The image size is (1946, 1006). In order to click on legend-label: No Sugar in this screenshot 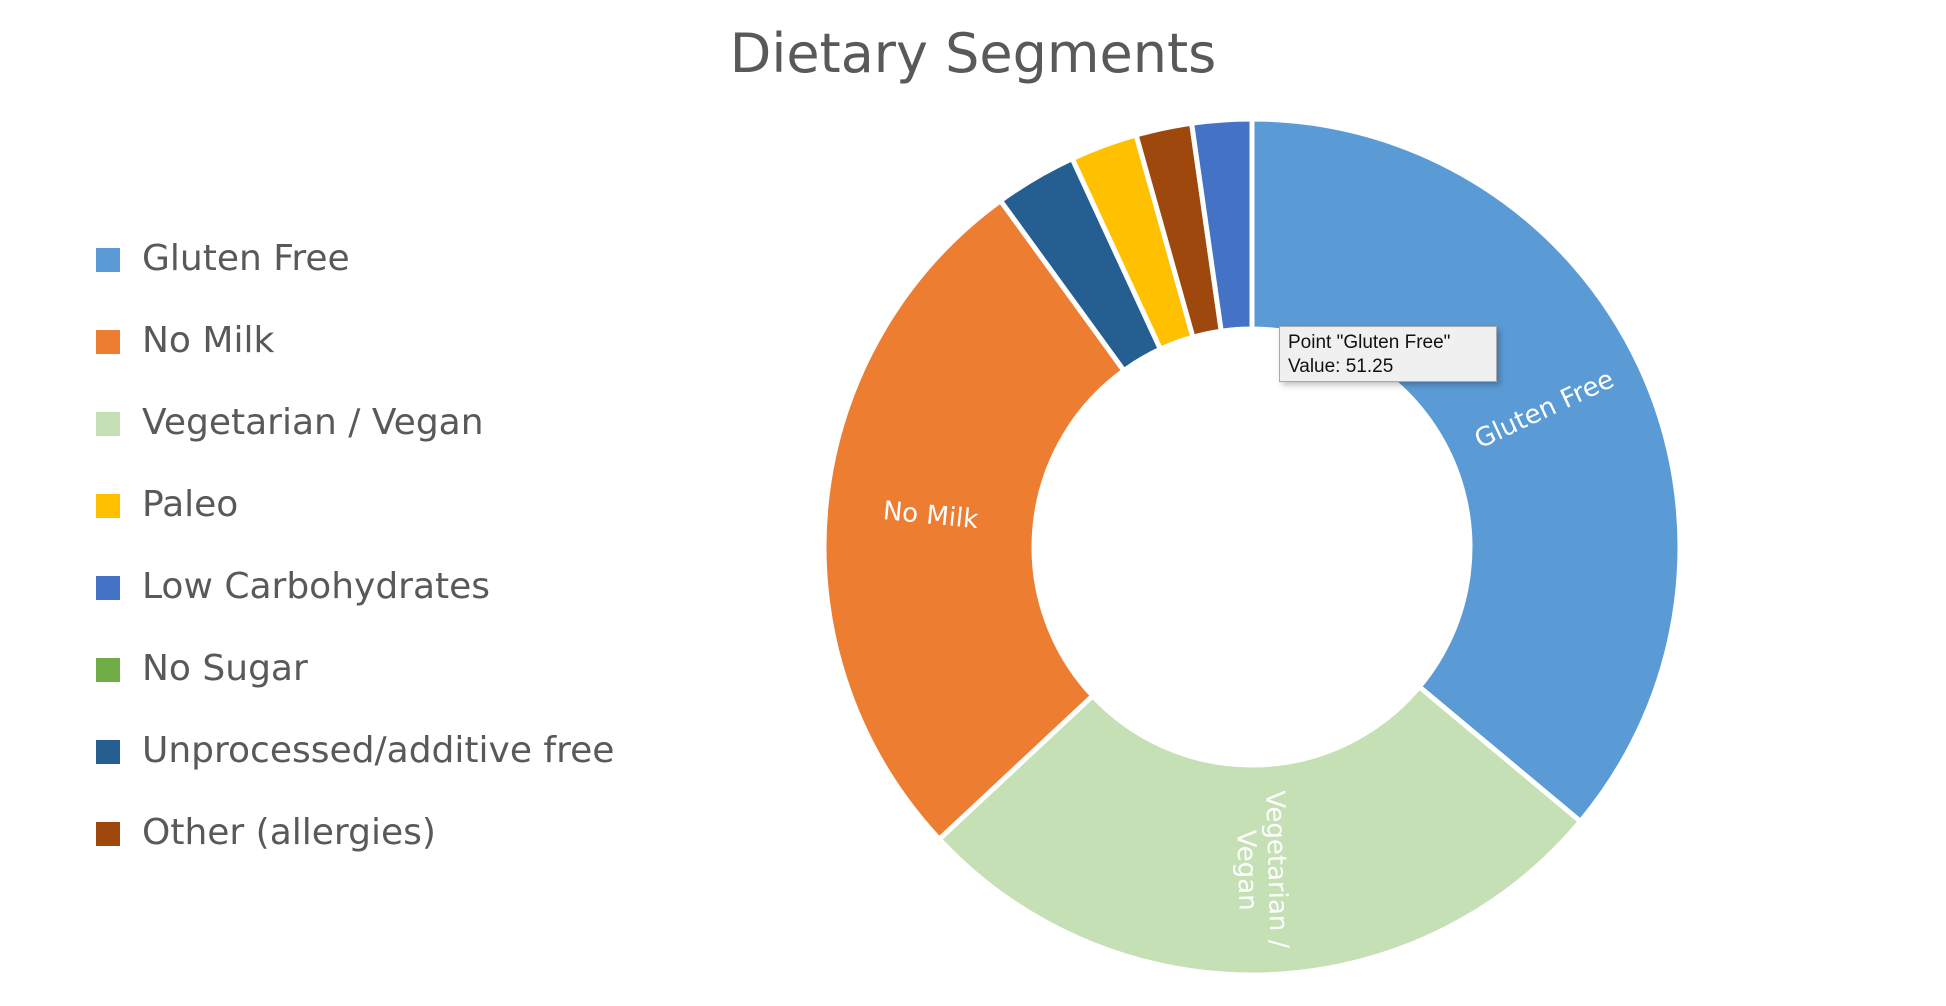, I will do `click(225, 668)`.